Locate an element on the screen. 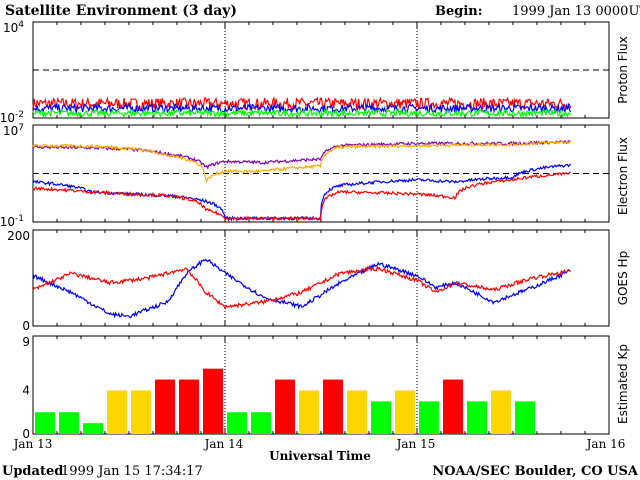  begin-label: Begin: is located at coordinates (459, 11).